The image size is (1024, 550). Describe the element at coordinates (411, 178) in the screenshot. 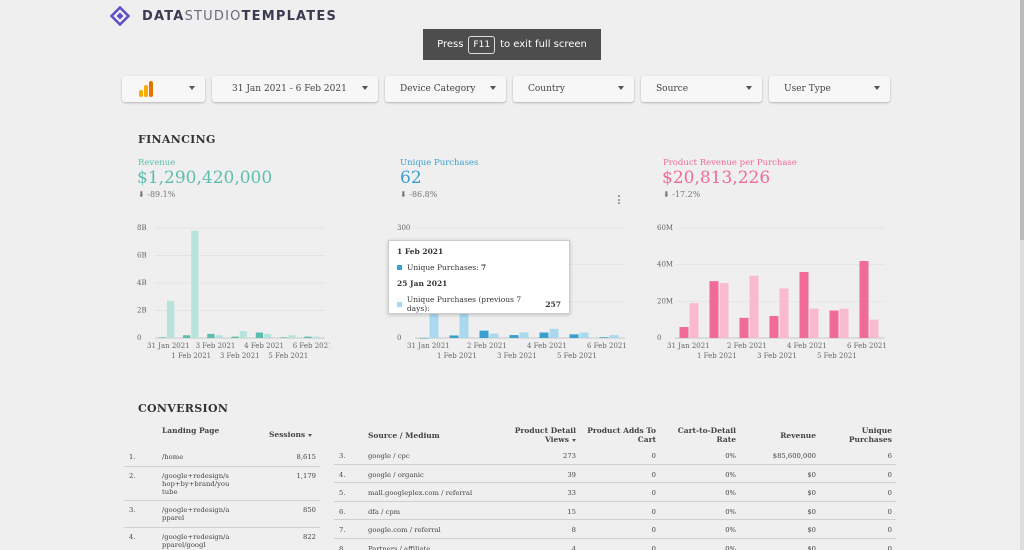

I see `unique-purchases-value: 62` at that location.